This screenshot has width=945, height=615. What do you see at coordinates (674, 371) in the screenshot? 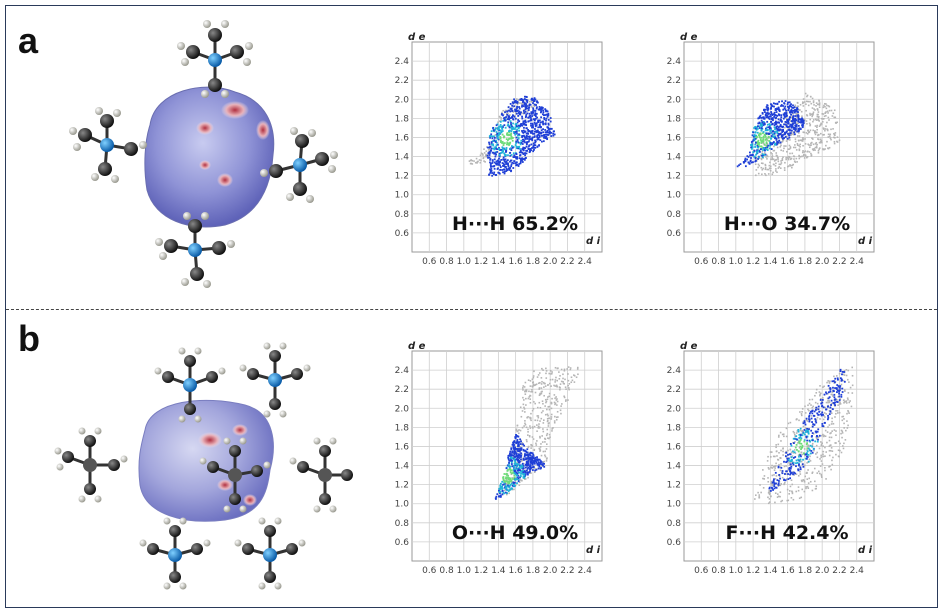
I see `y-tick-label: 2.4` at bounding box center [674, 371].